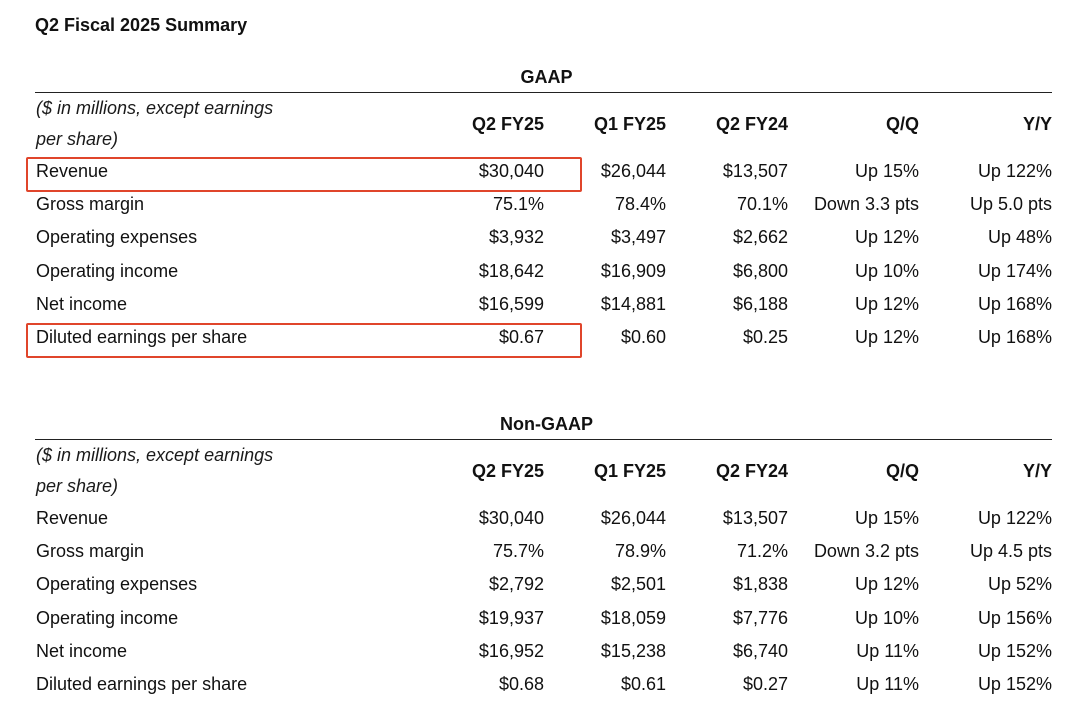 This screenshot has width=1080, height=724. What do you see at coordinates (511, 270) in the screenshot?
I see `cell-q2fy25: $18,642` at bounding box center [511, 270].